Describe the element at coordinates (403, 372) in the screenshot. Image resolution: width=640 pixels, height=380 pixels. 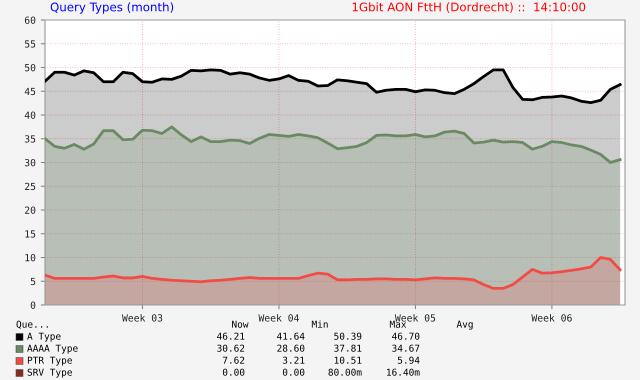
I see `text: 16.40m` at that location.